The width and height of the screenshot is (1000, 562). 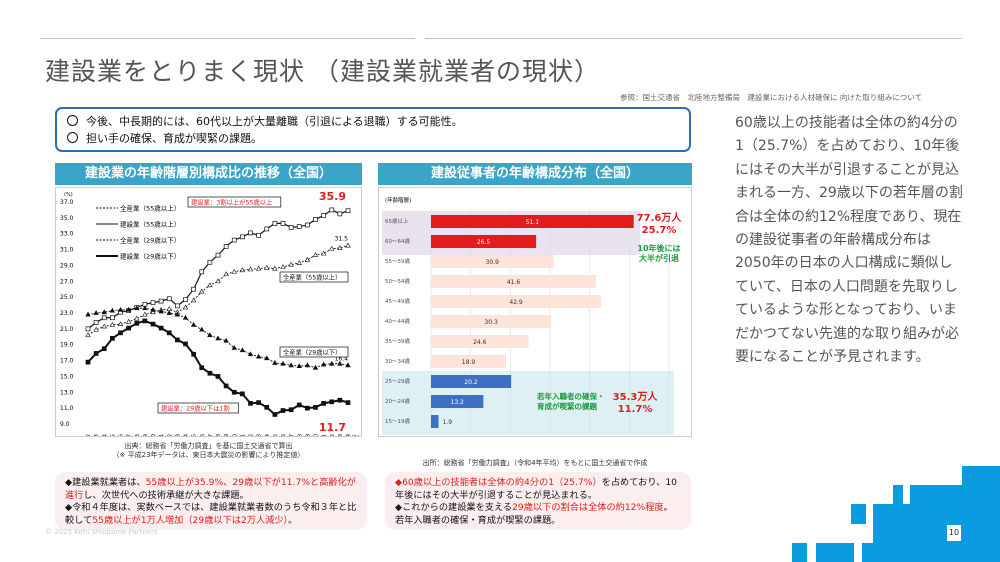 I want to click on header-rule-left, so click(x=227, y=38).